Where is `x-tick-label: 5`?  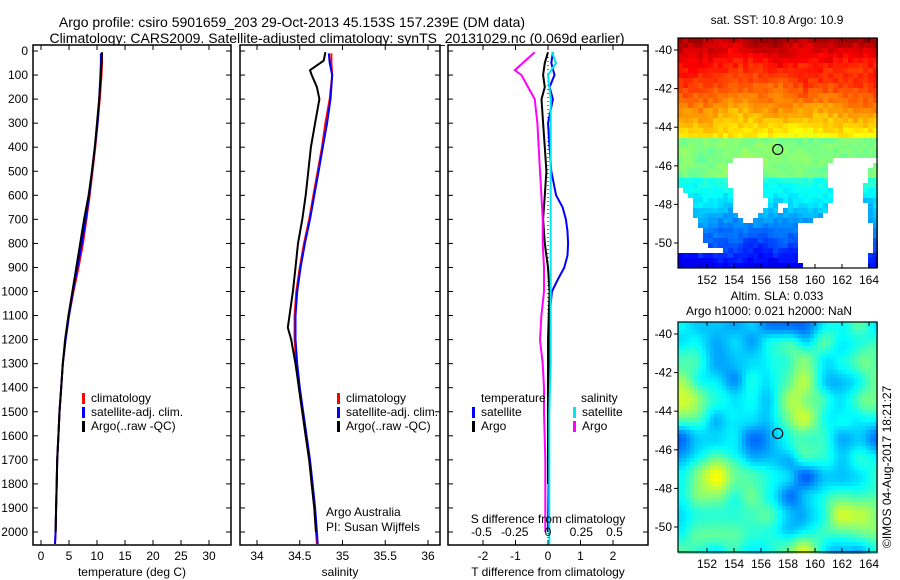 x-tick-label: 5 is located at coordinates (69, 556).